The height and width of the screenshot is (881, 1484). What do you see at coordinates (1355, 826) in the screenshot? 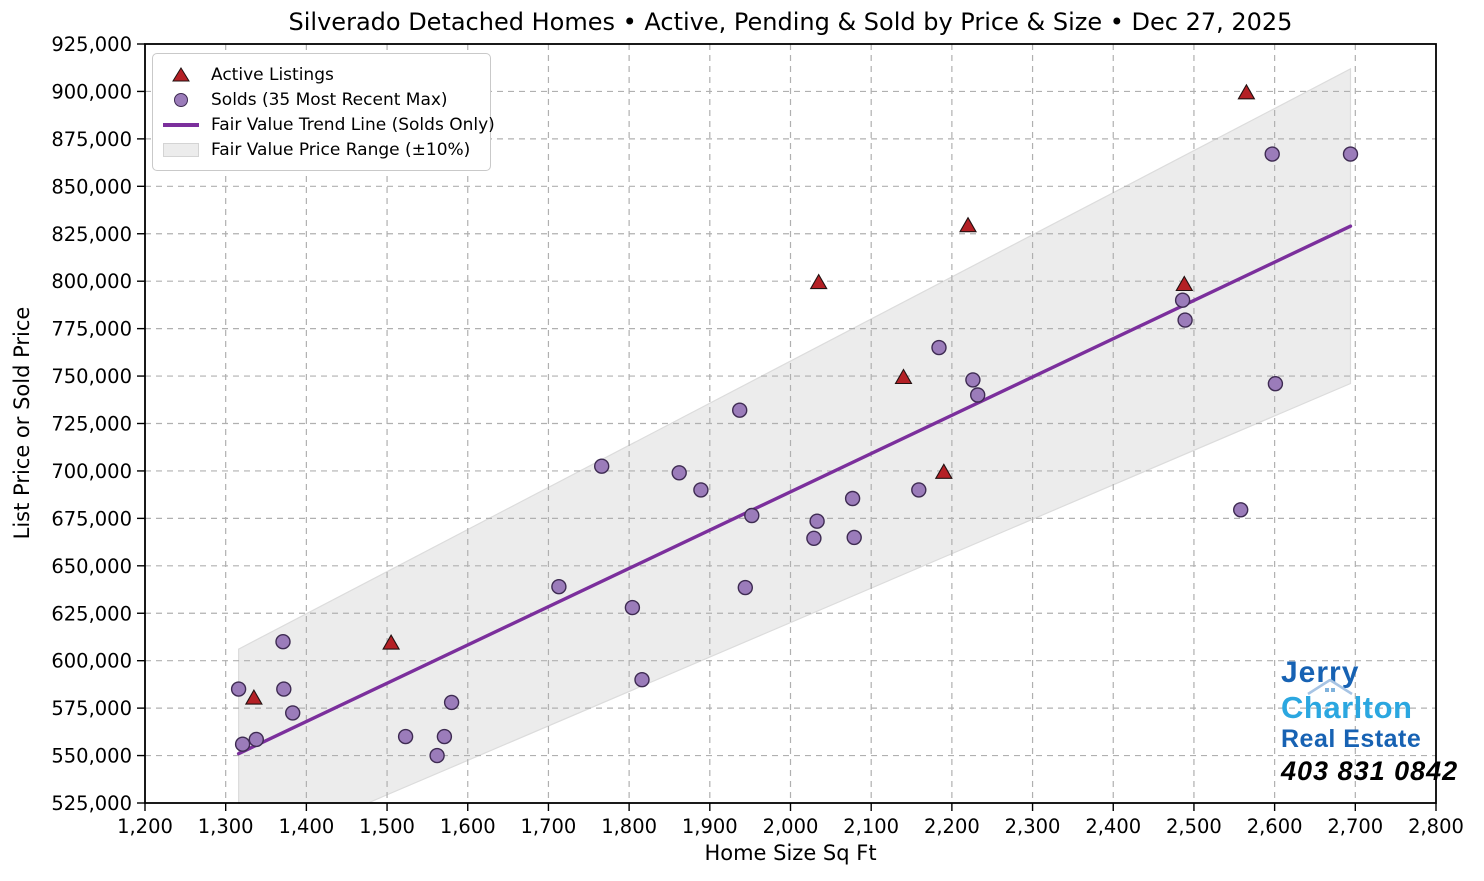
I see `x-tick-label: 2,700` at bounding box center [1355, 826].